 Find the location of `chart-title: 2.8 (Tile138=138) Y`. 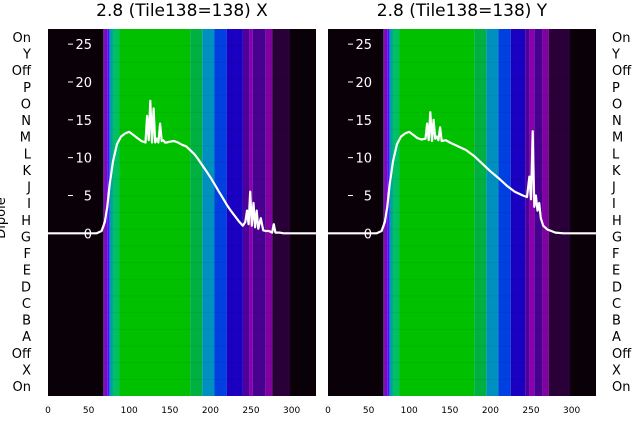

chart-title: 2.8 (Tile138=138) Y is located at coordinates (462, 11).